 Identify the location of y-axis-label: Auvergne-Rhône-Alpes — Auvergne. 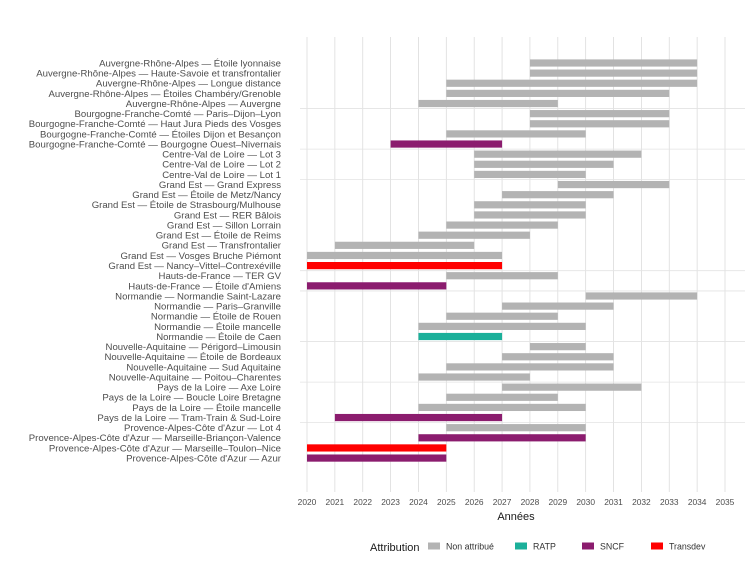
(203, 104).